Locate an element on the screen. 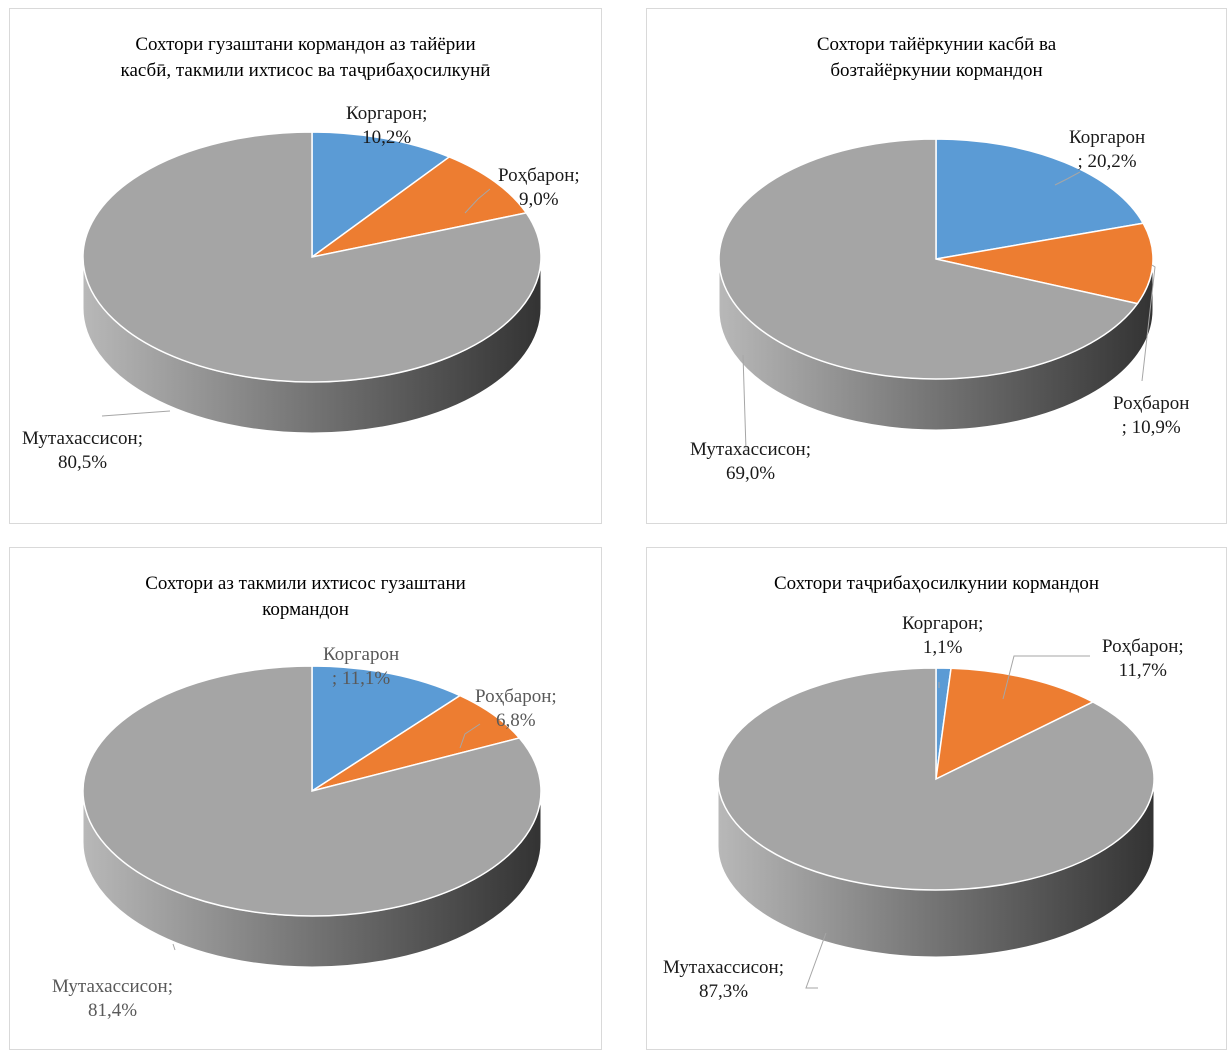  data-label-specialists: Мутахассисон; 69,0% is located at coordinates (750, 461).